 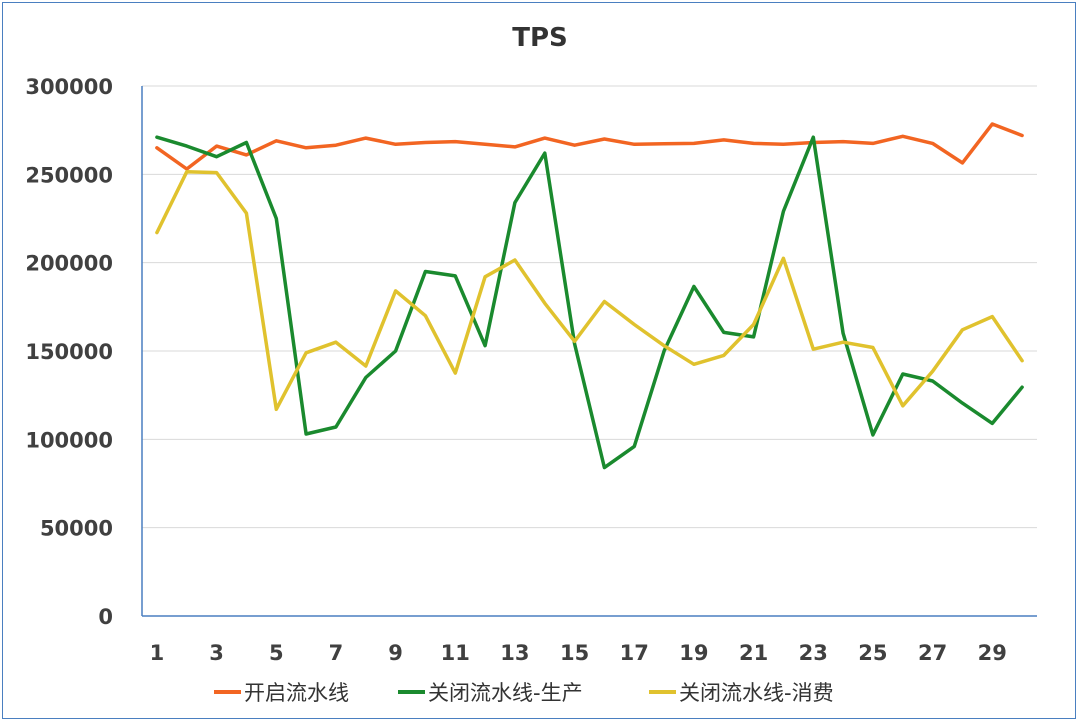 I want to click on y-tick-label: 50000, so click(x=76, y=529).